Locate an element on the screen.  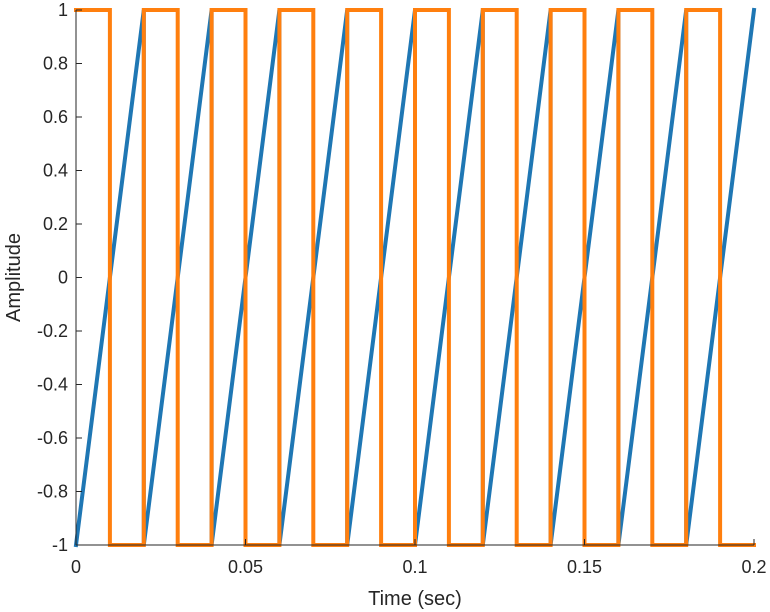
y-tick-label-4: -0.2 is located at coordinates (52, 331).